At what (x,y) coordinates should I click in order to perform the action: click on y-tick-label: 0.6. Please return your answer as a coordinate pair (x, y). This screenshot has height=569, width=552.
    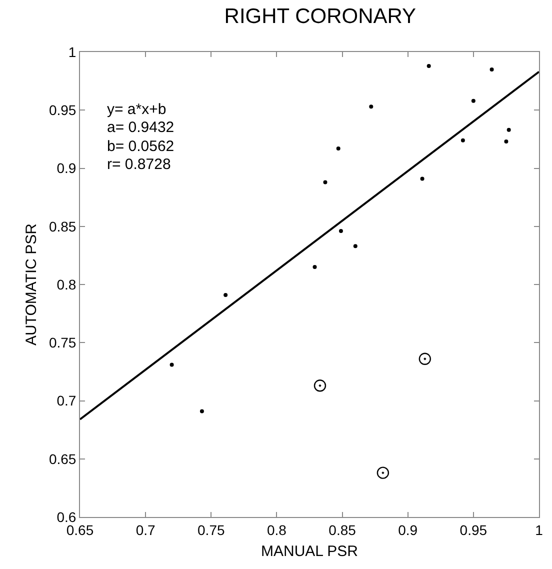
    Looking at the image, I should click on (66, 516).